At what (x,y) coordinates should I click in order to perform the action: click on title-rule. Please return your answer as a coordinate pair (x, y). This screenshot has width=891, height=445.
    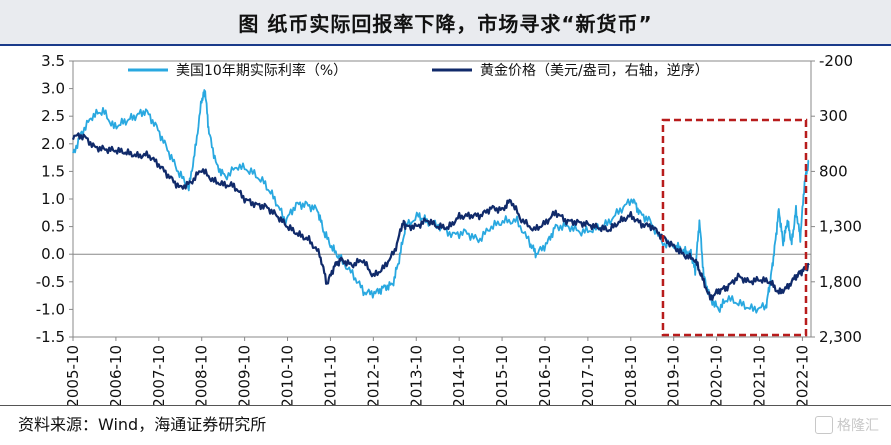
    Looking at the image, I should click on (445, 45).